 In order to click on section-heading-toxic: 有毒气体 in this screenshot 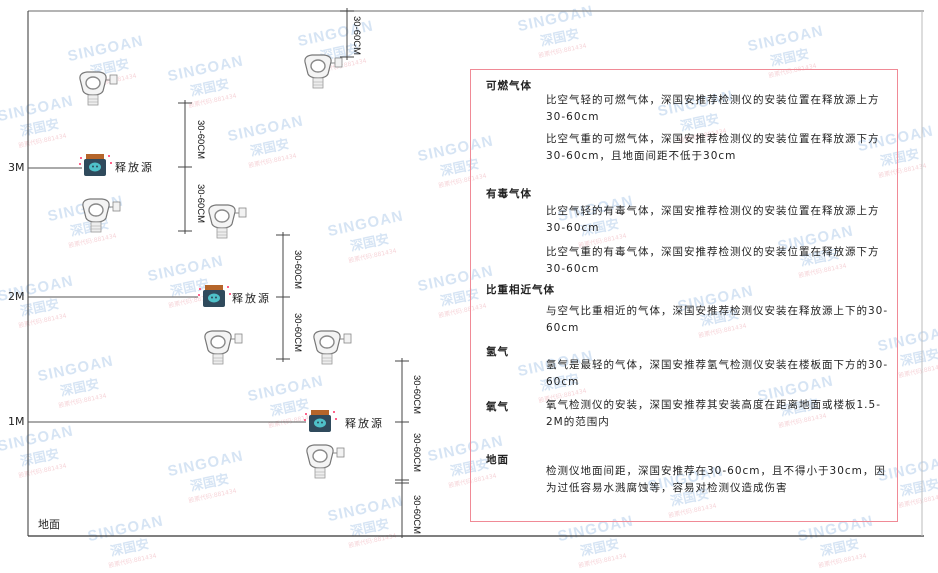, I will do `click(509, 194)`.